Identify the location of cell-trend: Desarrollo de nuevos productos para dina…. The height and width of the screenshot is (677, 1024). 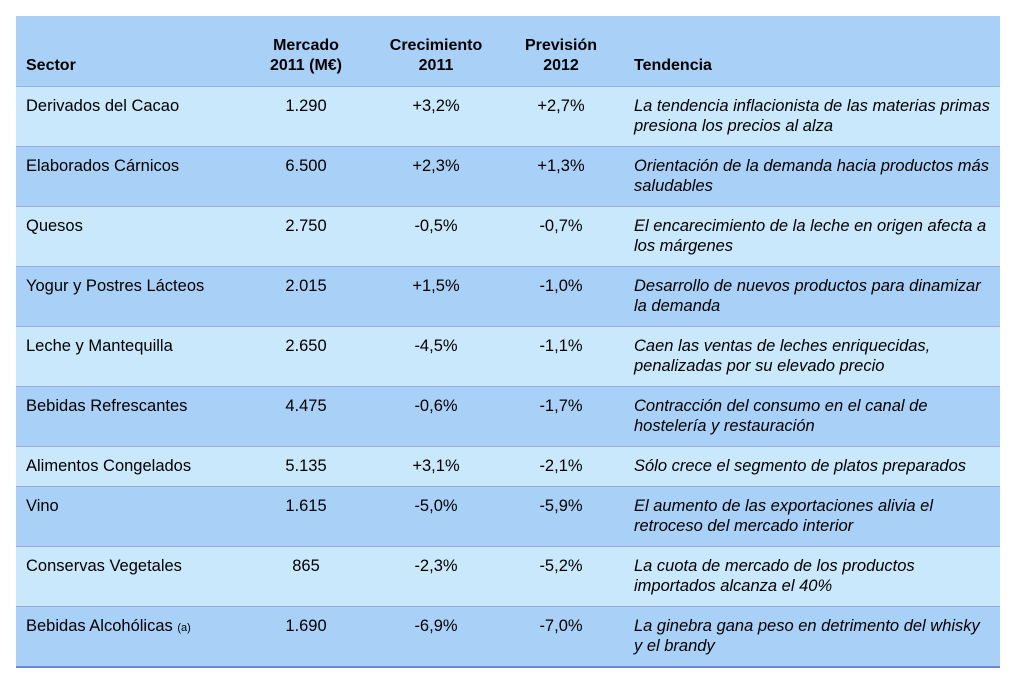
(812, 296).